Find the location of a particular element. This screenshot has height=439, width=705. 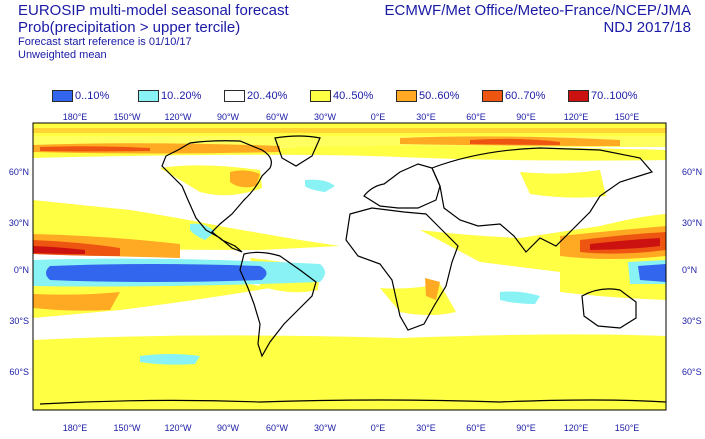

legend-item: 60..70% is located at coordinates (513, 96).